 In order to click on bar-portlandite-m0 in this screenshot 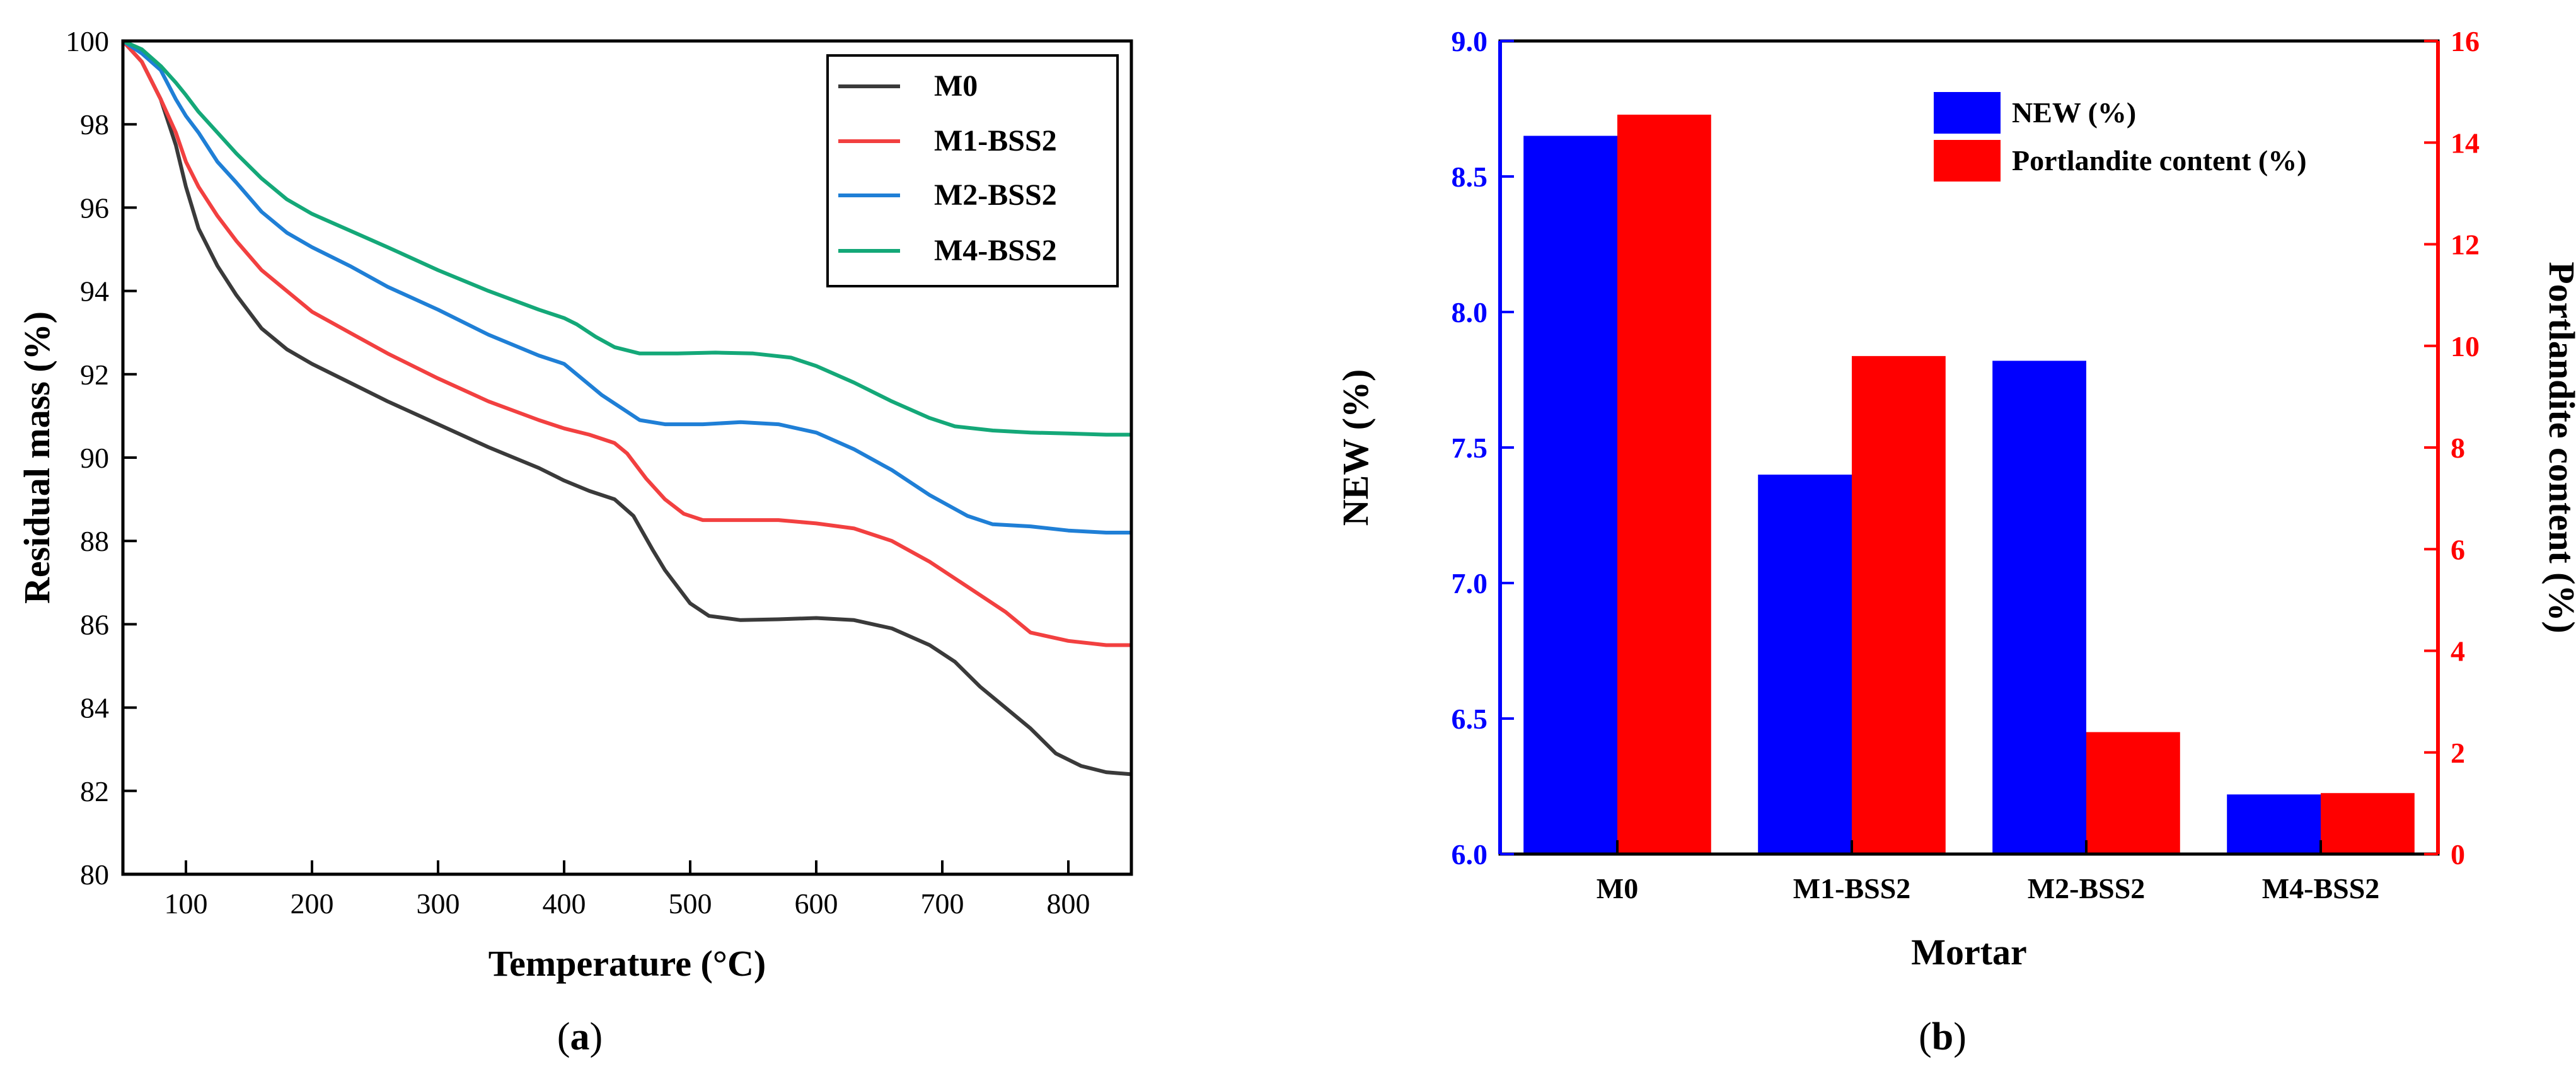, I will do `click(1664, 484)`.